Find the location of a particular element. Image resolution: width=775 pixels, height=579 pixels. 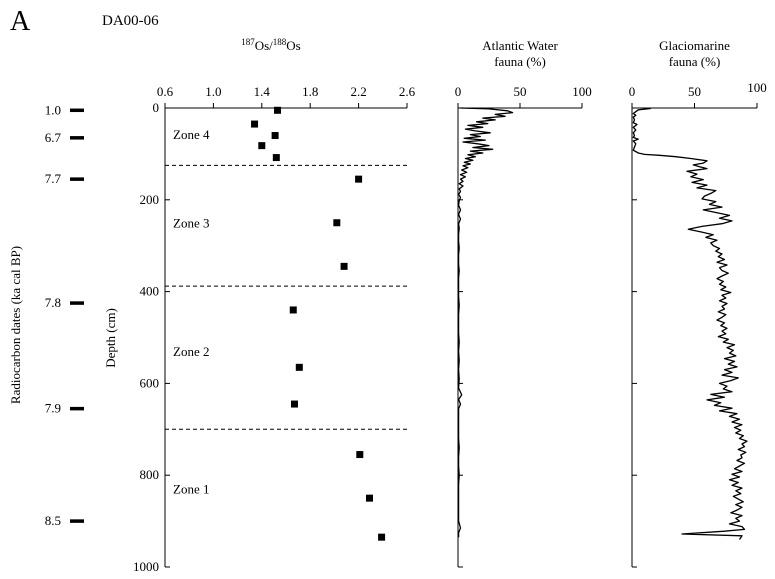

depth-tick-label: 0 is located at coordinates (156, 107).